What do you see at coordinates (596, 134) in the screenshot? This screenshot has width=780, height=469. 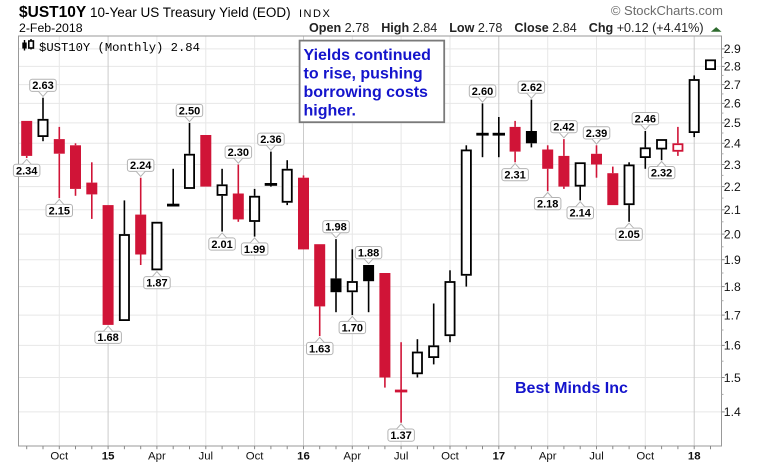 I see `svg-text: 2.39` at bounding box center [596, 134].